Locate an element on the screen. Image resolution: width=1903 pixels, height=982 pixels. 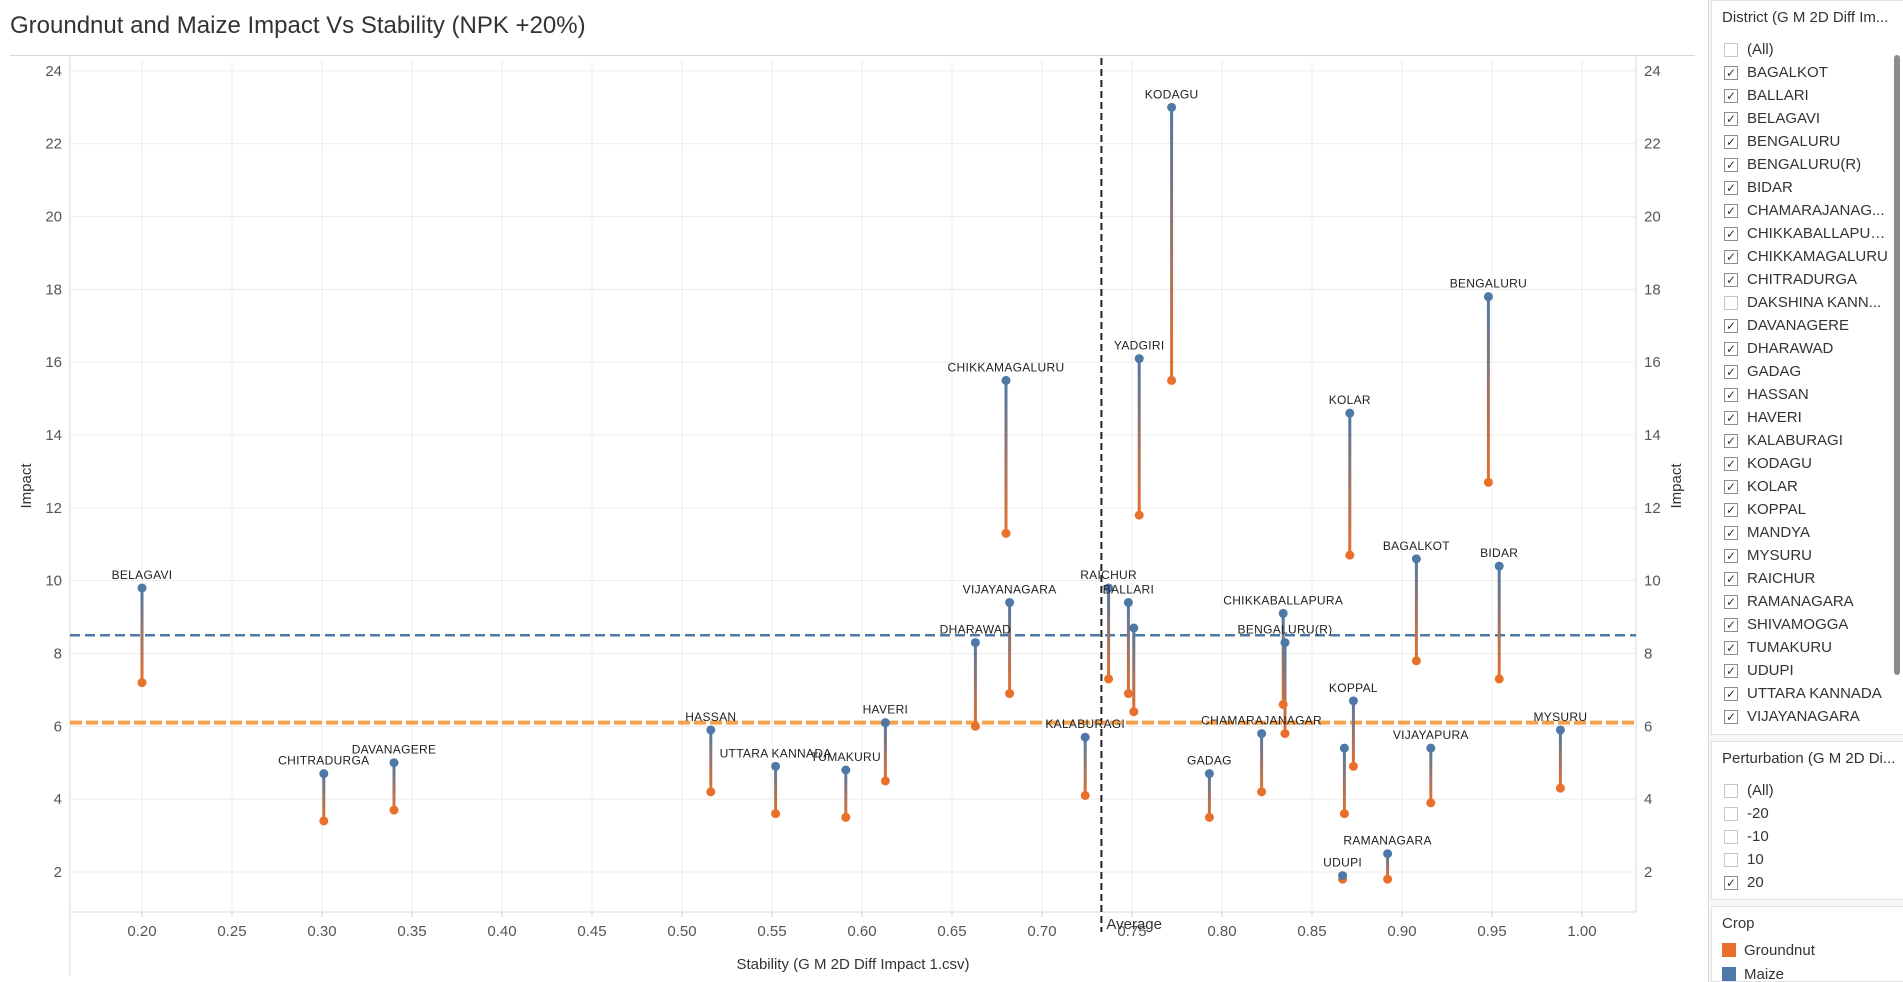
district-option: ✓ VIJAYANAGARA is located at coordinates (1800, 716).